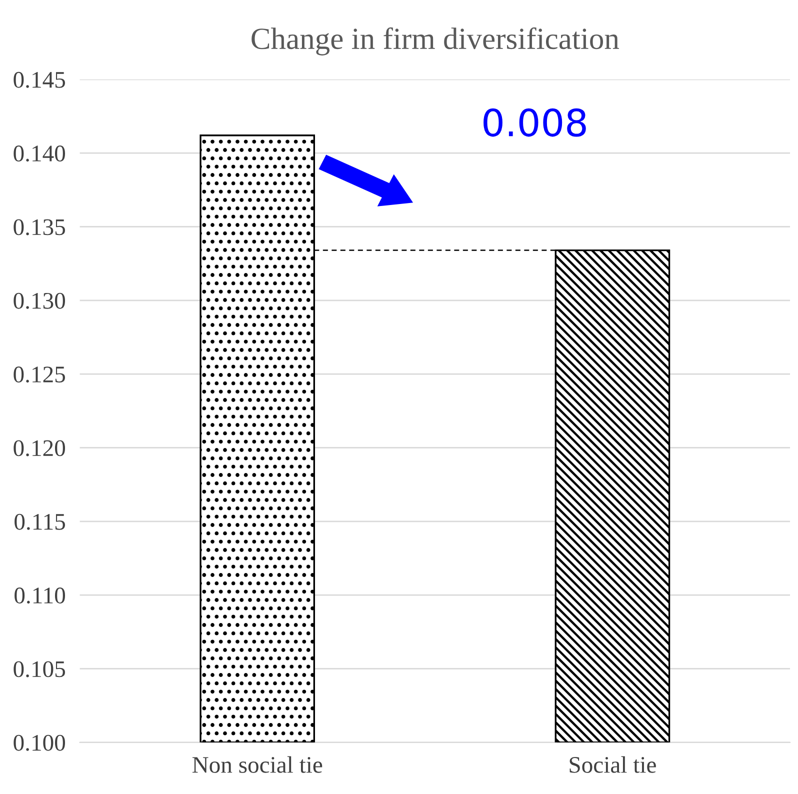 The width and height of the screenshot is (798, 794). Describe the element at coordinates (39, 374) in the screenshot. I see `y-tick-label: 0.125` at that location.